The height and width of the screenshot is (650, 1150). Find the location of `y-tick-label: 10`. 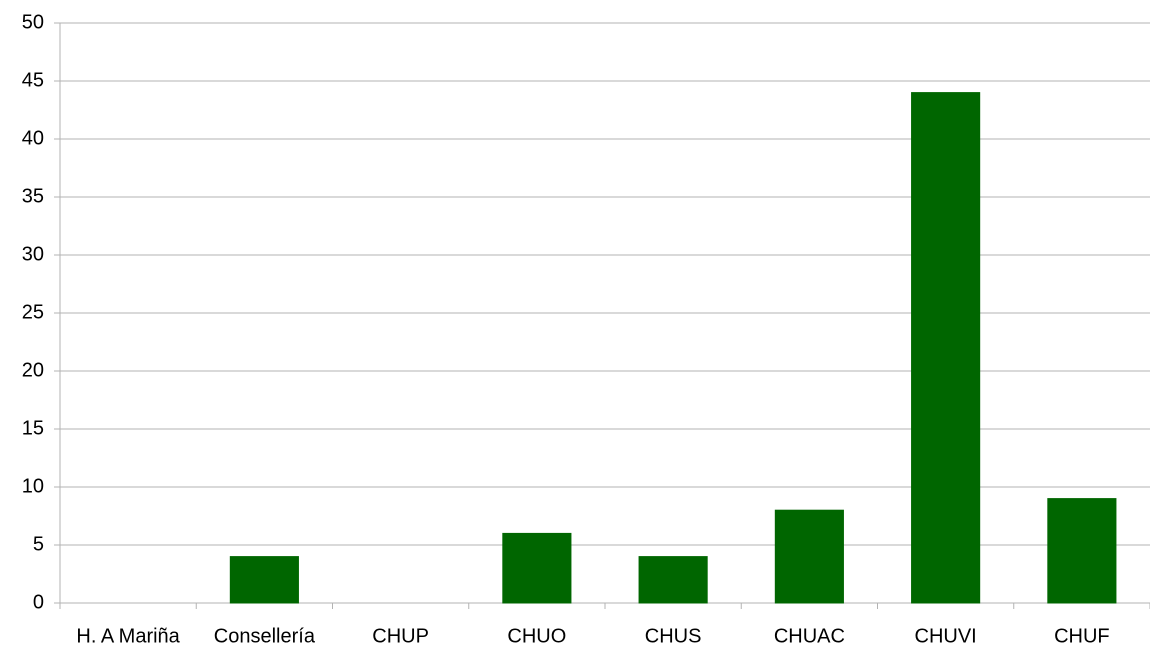

y-tick-label: 10 is located at coordinates (33, 486).